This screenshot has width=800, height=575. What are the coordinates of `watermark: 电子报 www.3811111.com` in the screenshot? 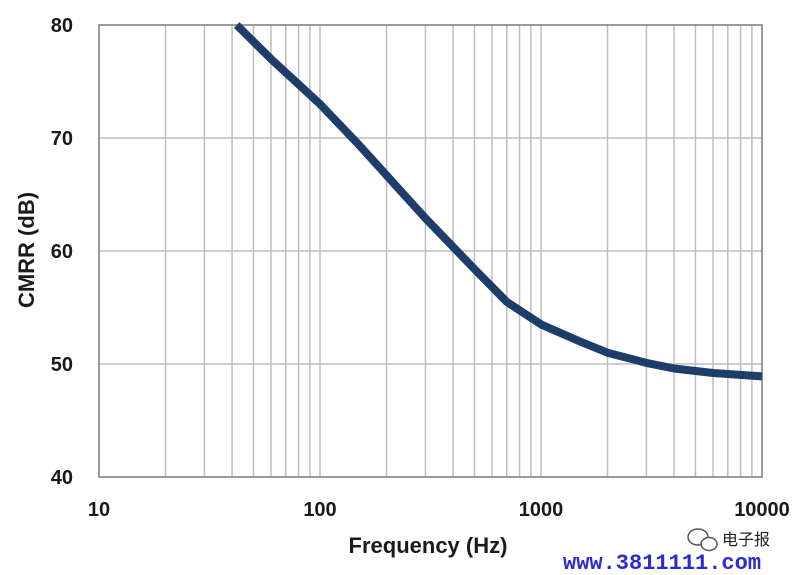 It's located at (666, 551).